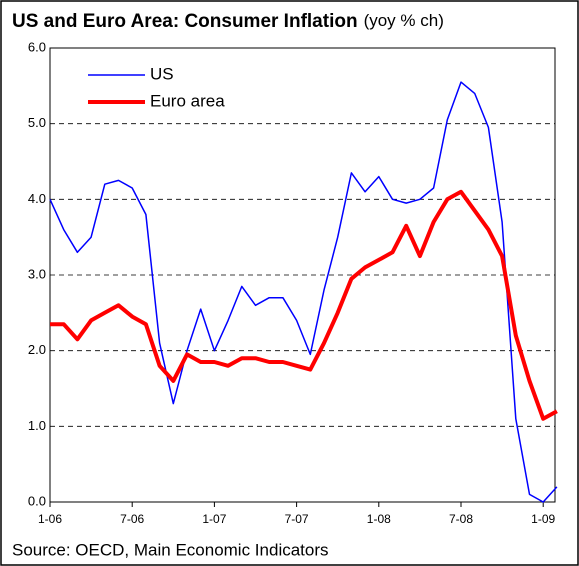 The width and height of the screenshot is (579, 566). Describe the element at coordinates (379, 519) in the screenshot. I see `x-tick-label: 1-08` at that location.